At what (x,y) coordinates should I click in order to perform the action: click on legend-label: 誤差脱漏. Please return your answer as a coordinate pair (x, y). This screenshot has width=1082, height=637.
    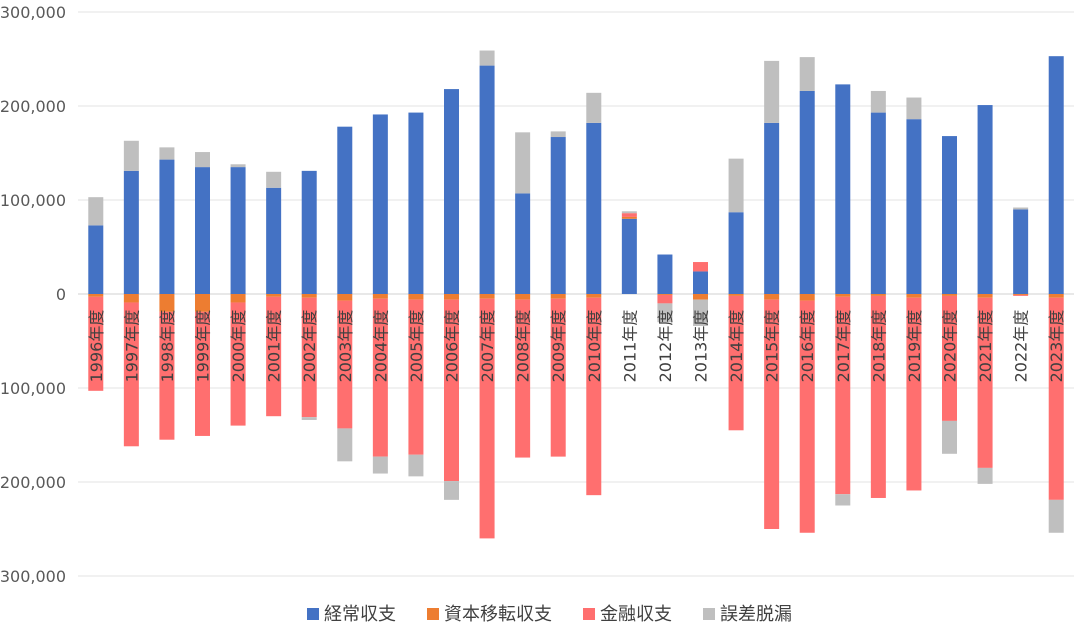
    Looking at the image, I should click on (756, 614).